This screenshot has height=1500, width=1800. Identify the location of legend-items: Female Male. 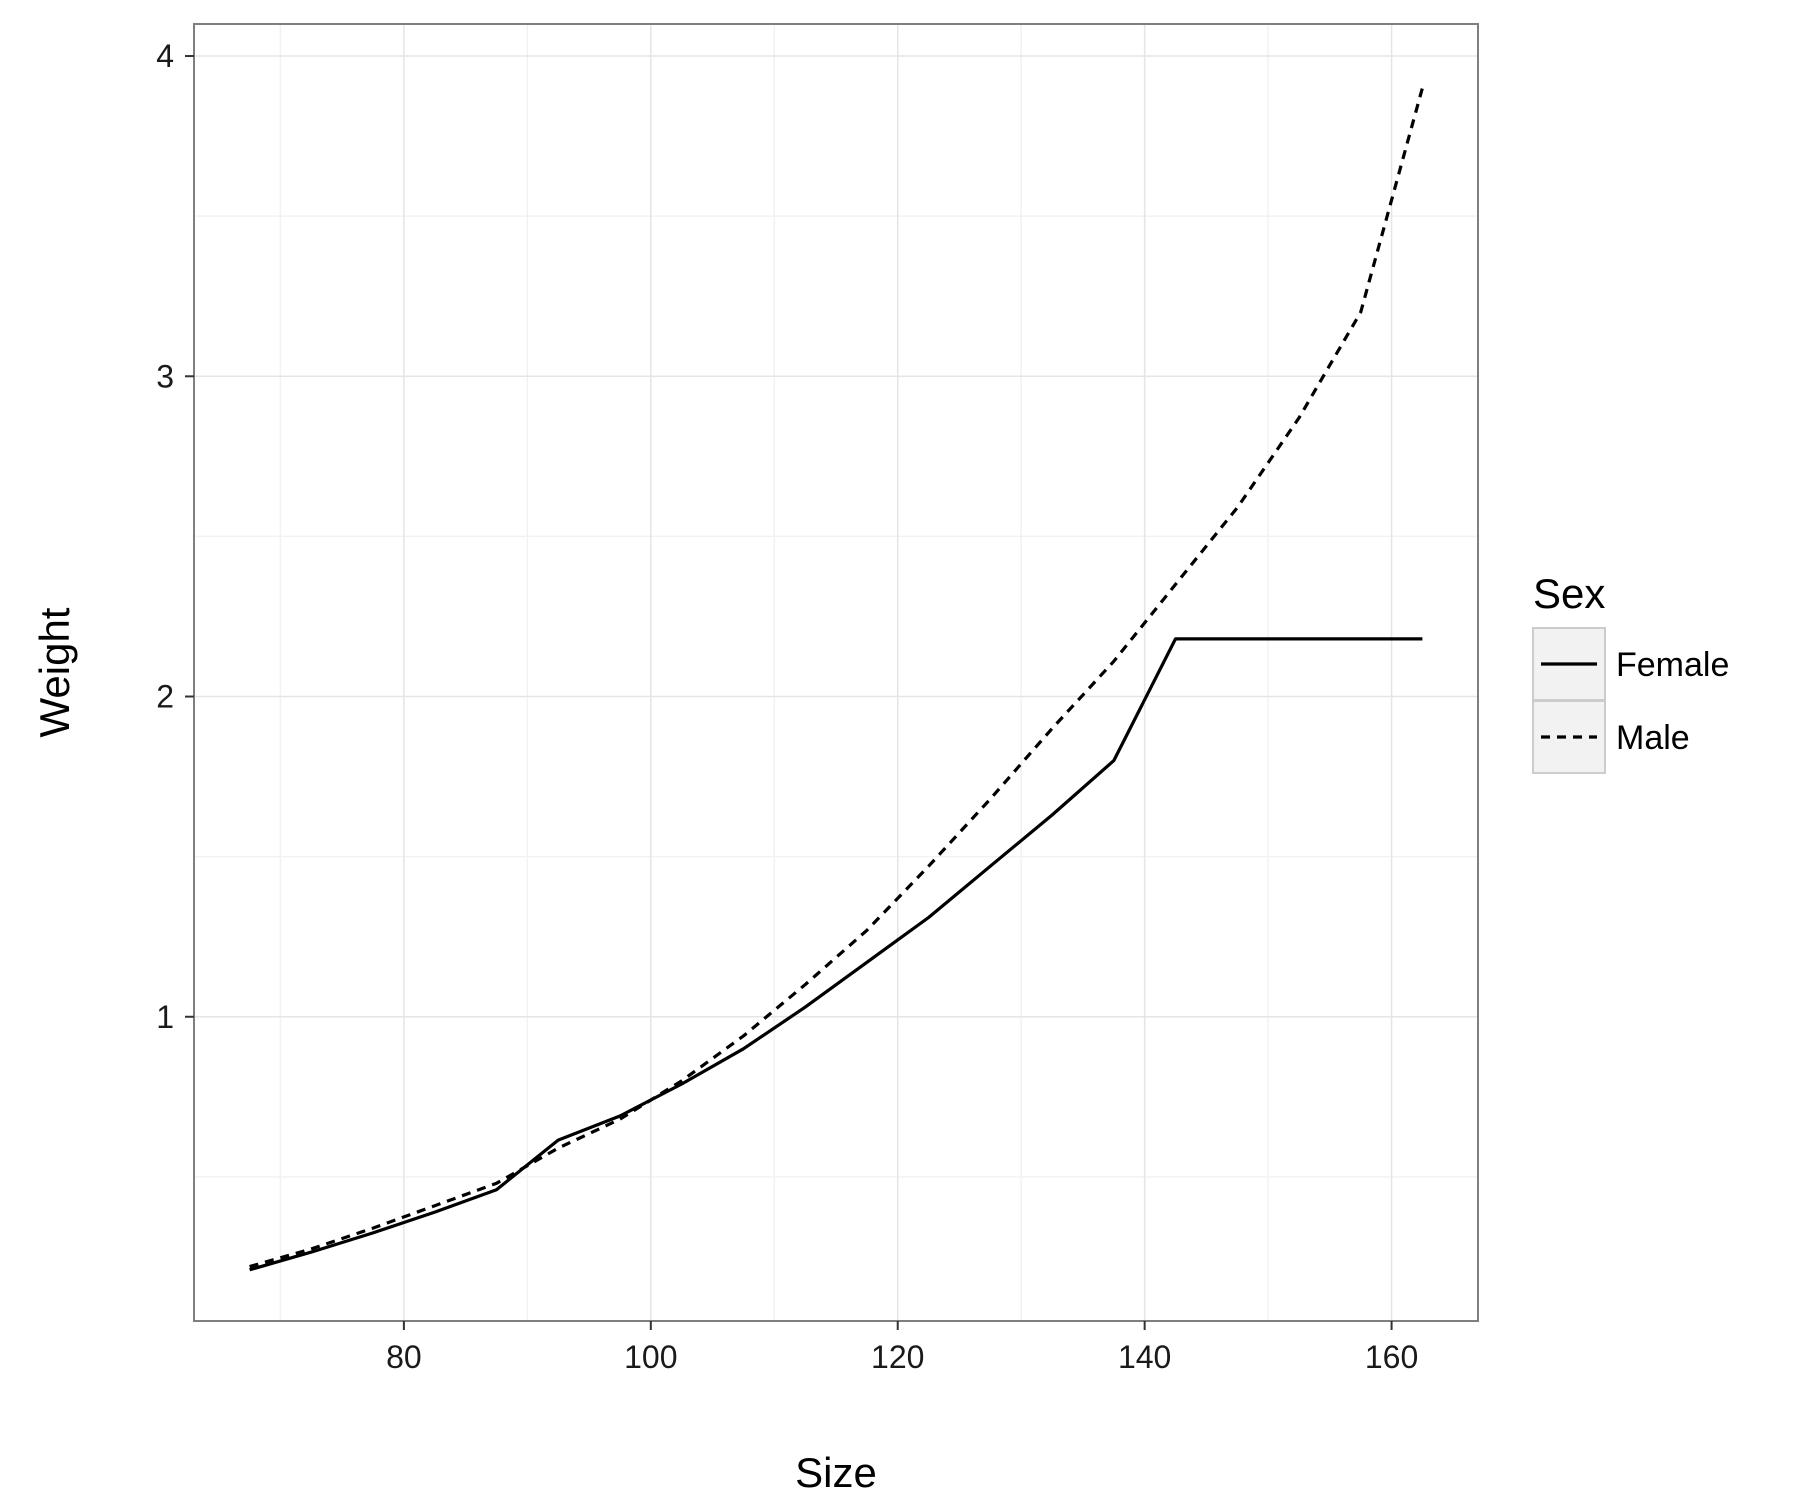
(1630, 700).